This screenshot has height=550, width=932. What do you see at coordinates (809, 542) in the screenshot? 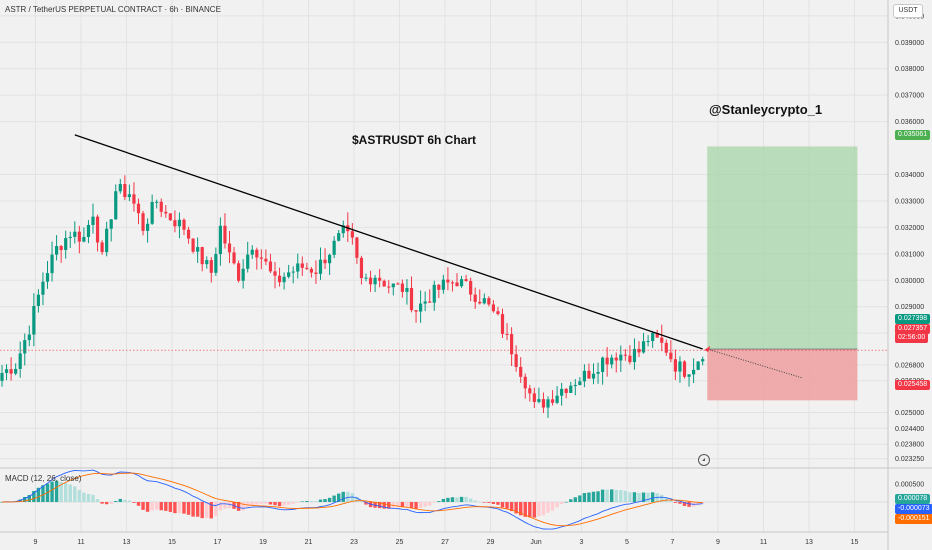
I see `time-tick-label: 13` at bounding box center [809, 542].